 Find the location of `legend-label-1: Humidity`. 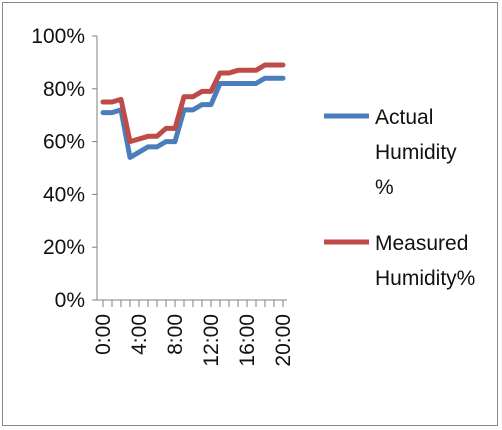

legend-label-1: Humidity is located at coordinates (416, 152).